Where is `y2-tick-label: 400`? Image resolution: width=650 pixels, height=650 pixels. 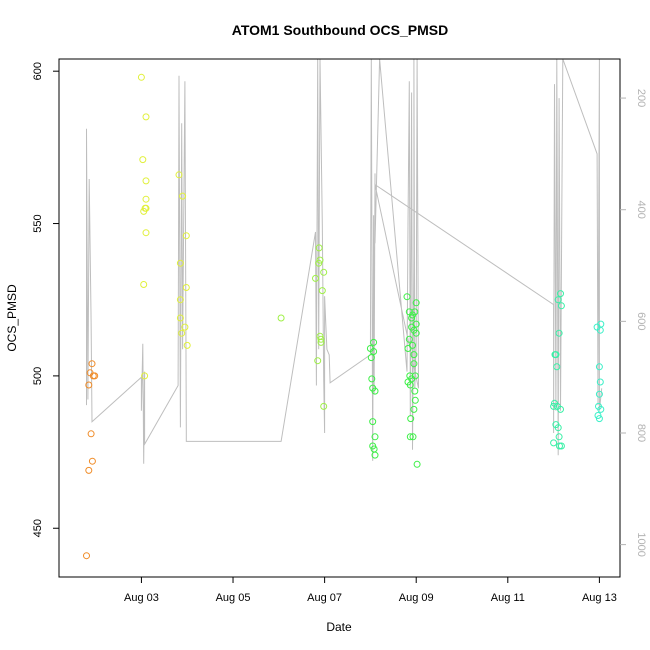 y2-tick-label: 400 is located at coordinates (641, 210).